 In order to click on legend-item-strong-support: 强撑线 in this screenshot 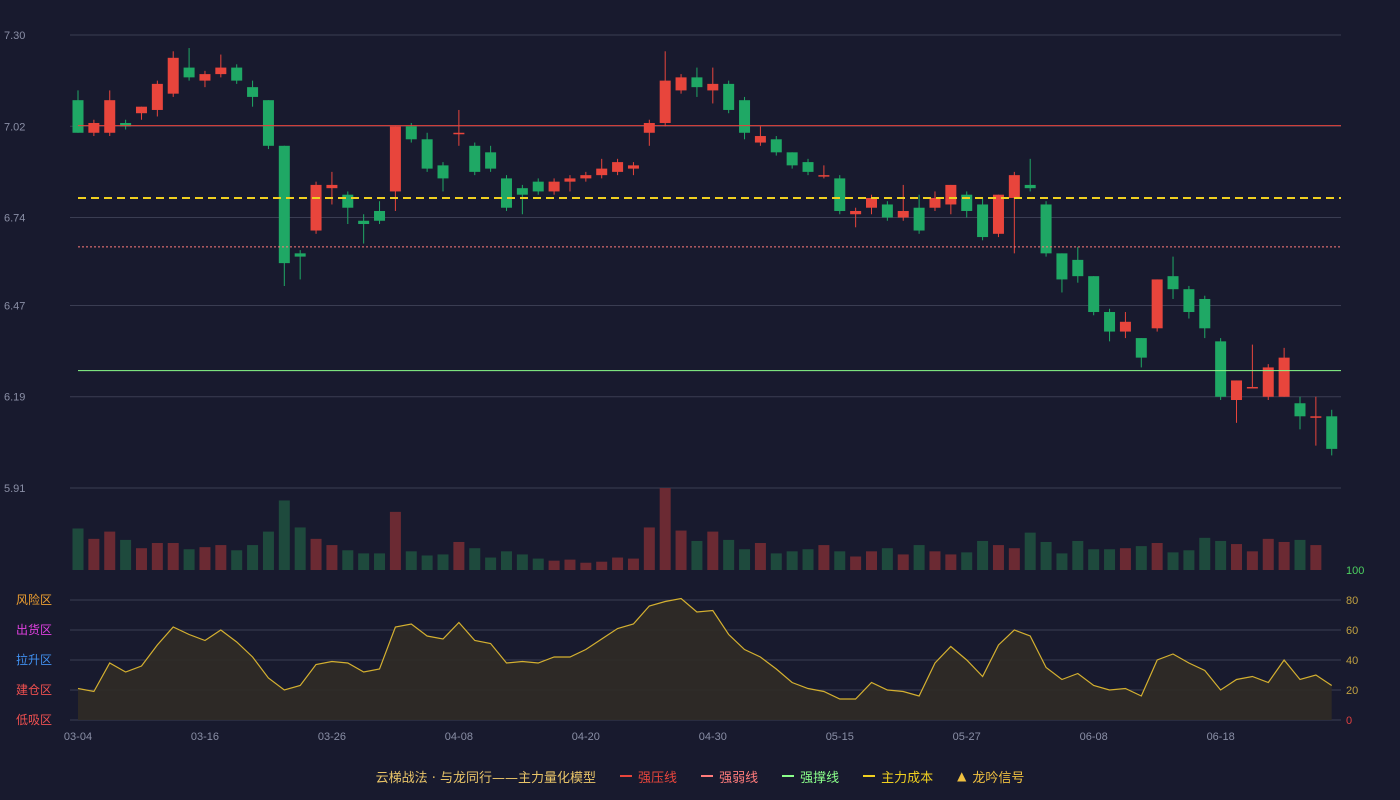, I will do `click(810, 776)`.